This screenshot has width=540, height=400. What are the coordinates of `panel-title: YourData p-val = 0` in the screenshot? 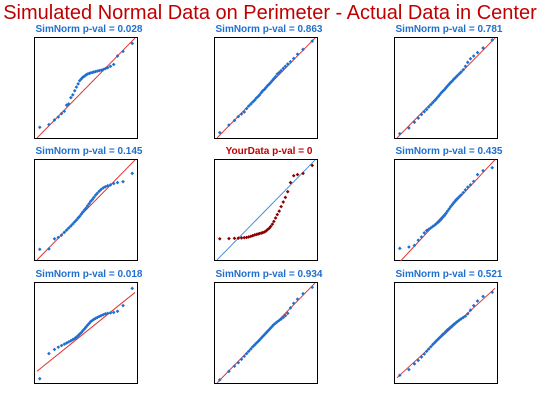 It's located at (269, 151).